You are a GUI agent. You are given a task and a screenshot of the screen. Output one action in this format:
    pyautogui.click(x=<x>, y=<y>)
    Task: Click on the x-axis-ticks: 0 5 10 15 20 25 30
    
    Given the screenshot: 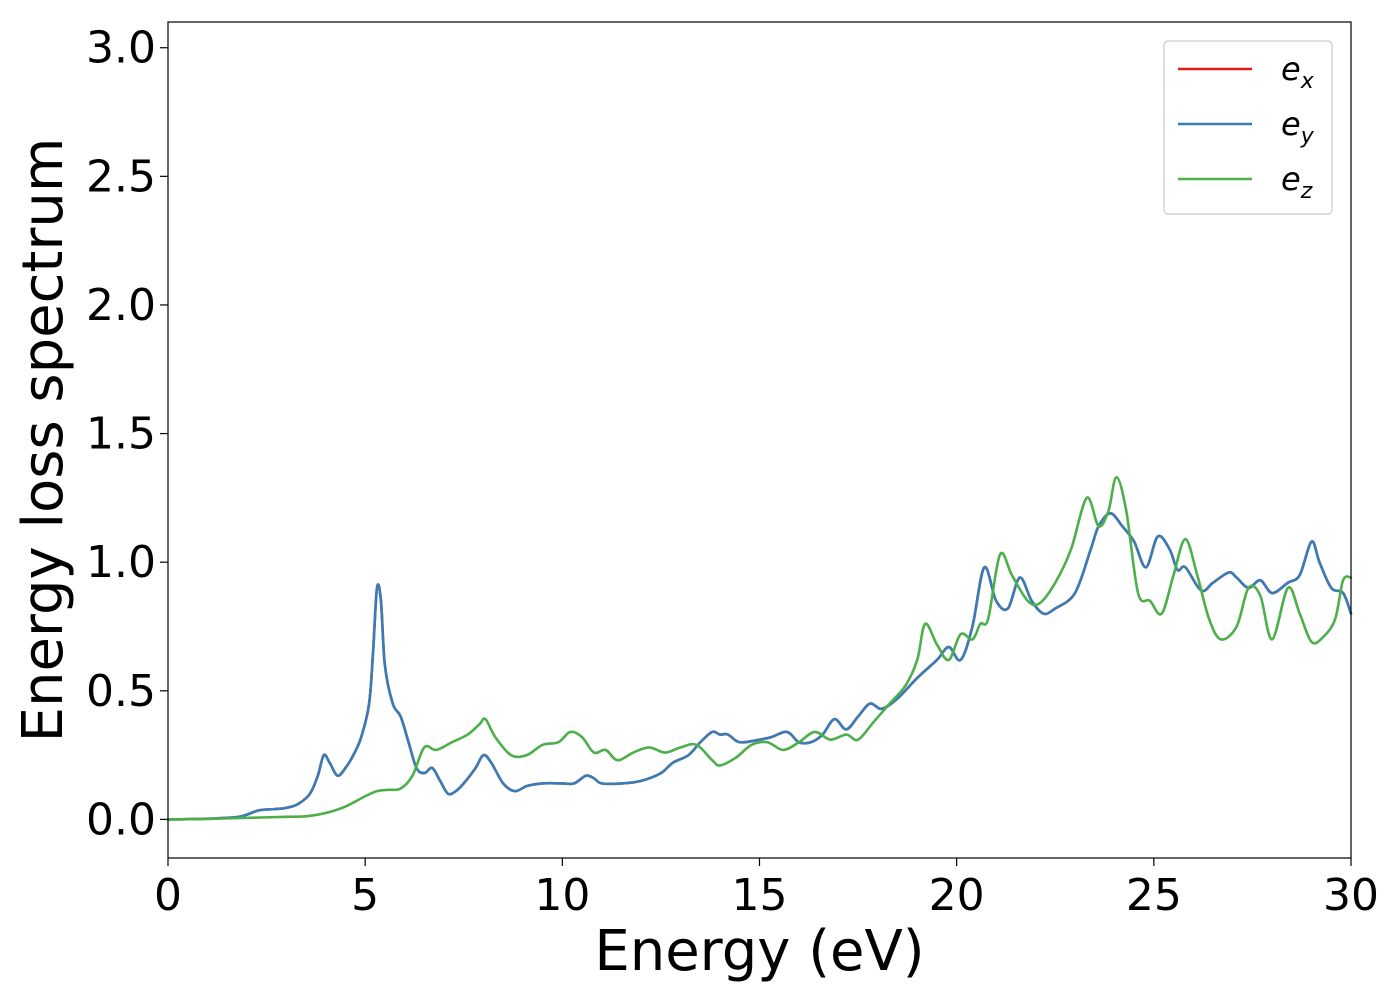 What is the action you would take?
    pyautogui.click(x=766, y=889)
    